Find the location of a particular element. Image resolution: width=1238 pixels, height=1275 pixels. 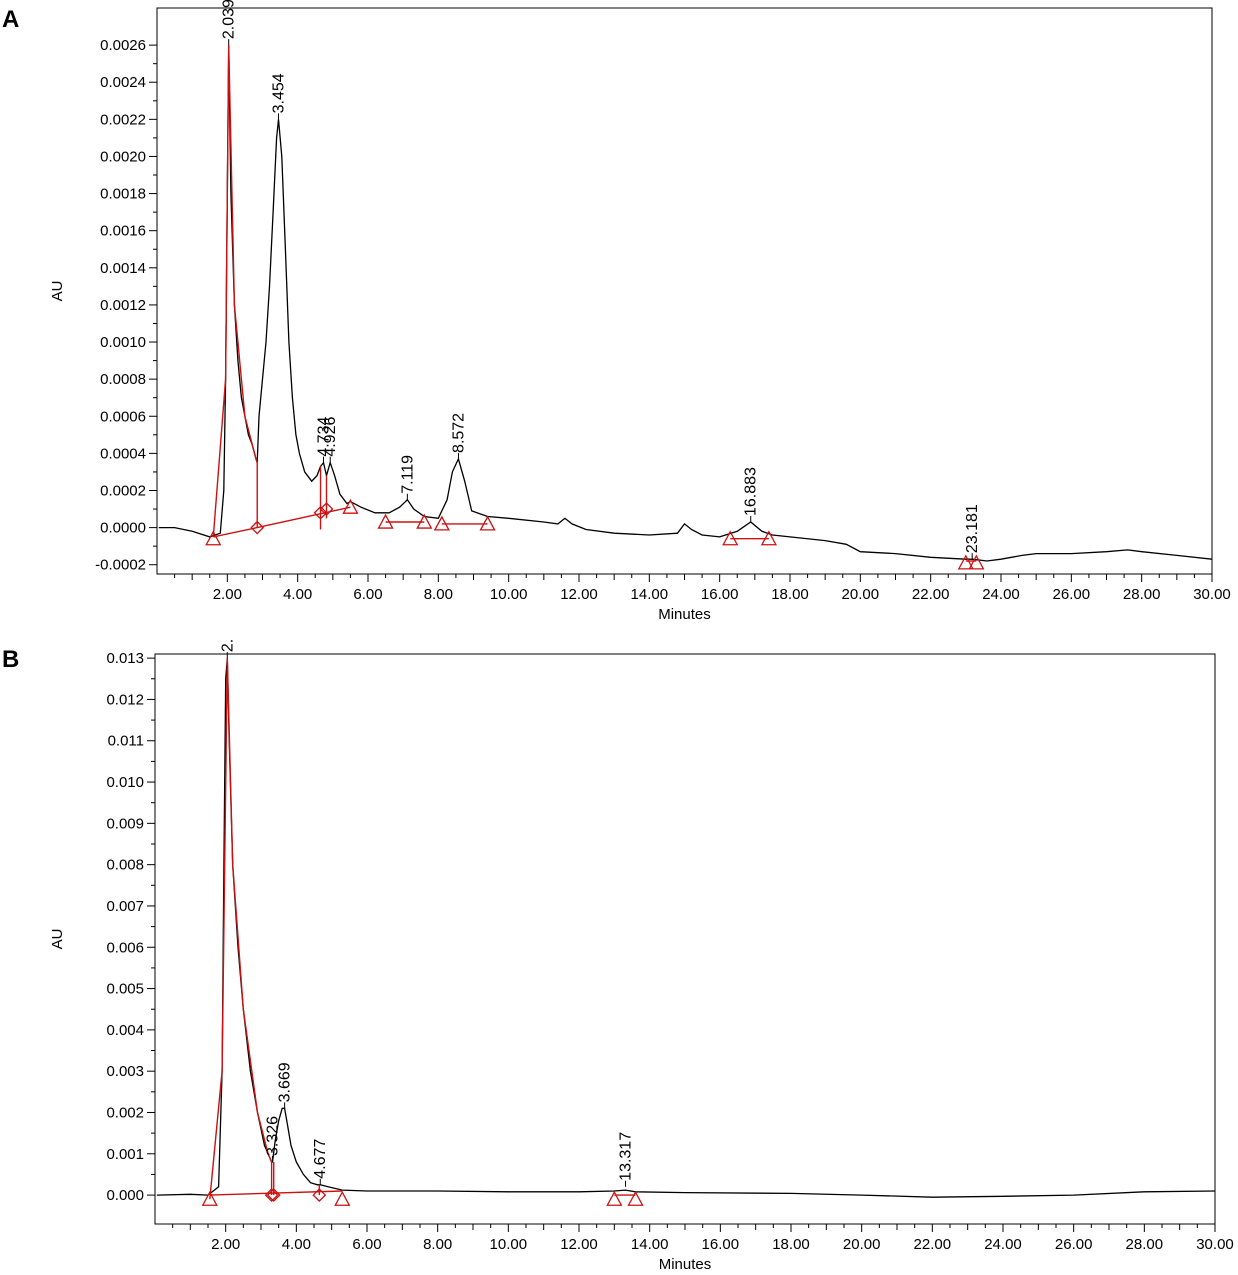

y-tick-label: 0.001 is located at coordinates (125, 1154).